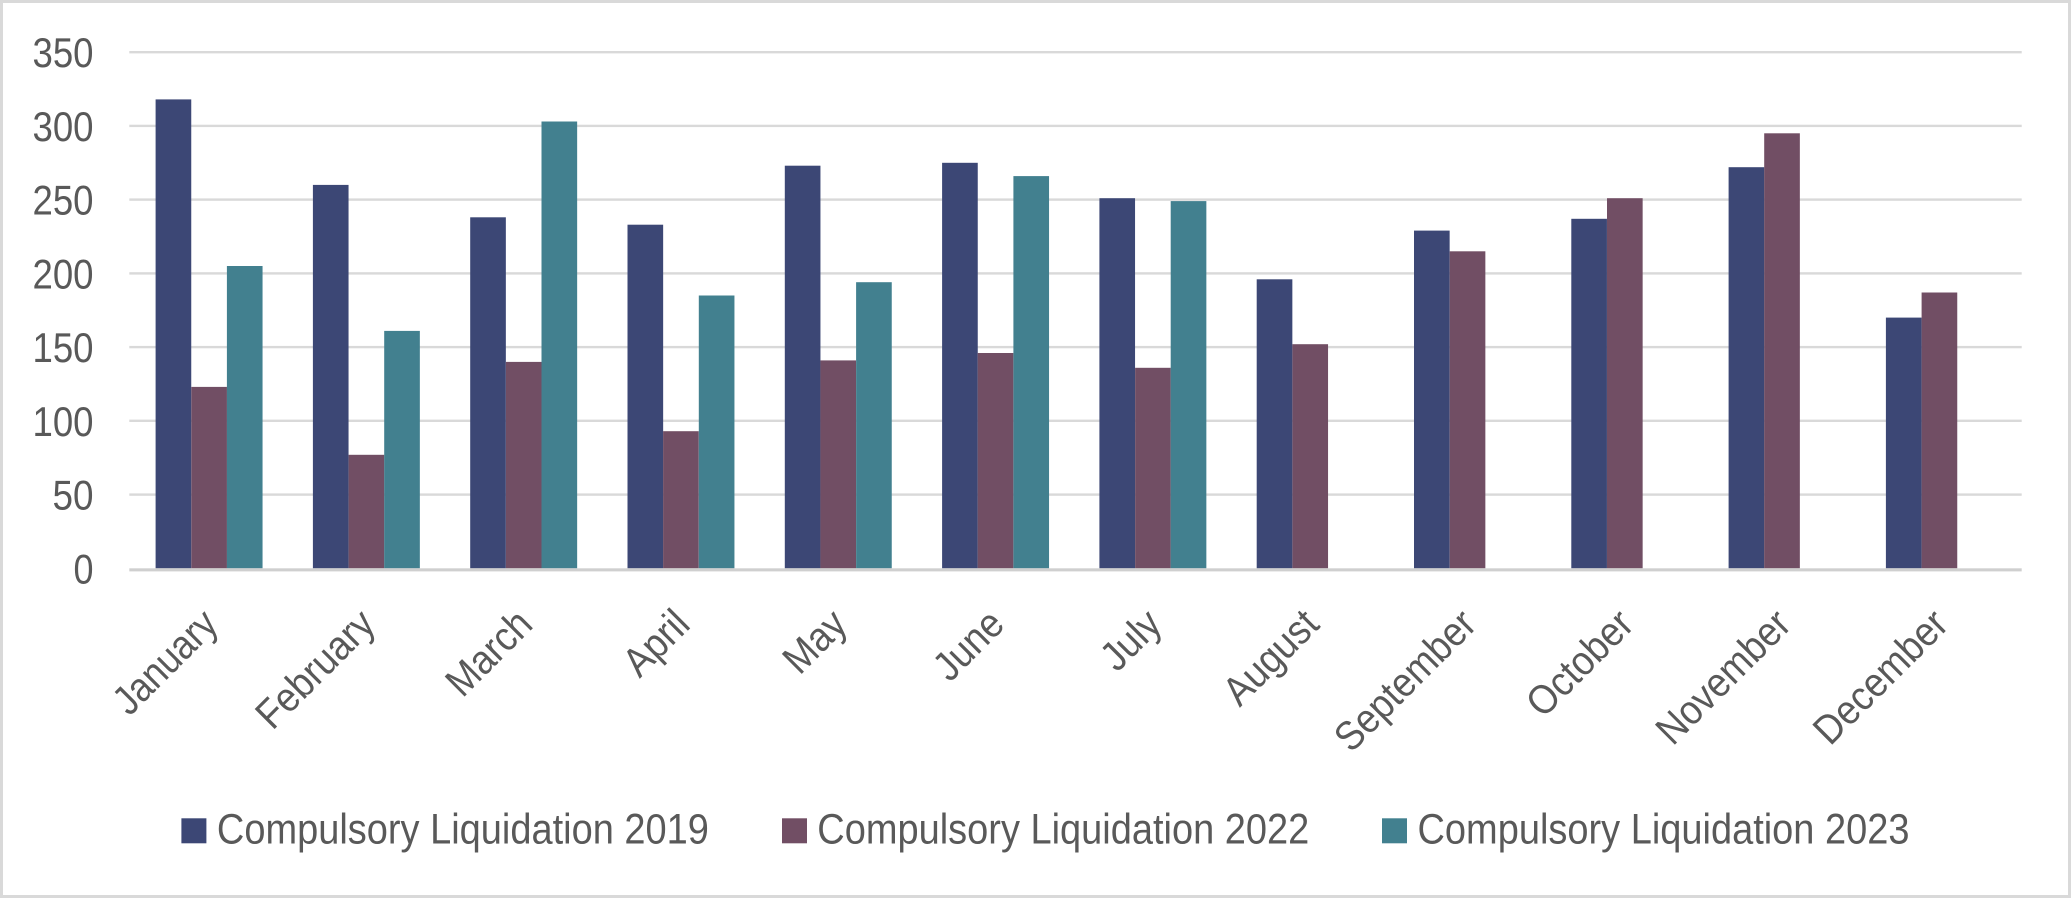 This screenshot has width=2071, height=898. What do you see at coordinates (1664, 829) in the screenshot?
I see `svg-text: Compulsory Liquidation 2023` at bounding box center [1664, 829].